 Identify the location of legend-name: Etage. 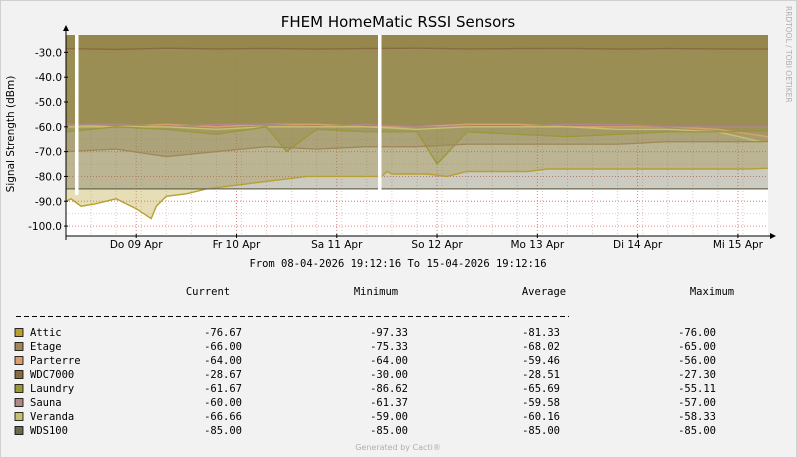
(46, 347).